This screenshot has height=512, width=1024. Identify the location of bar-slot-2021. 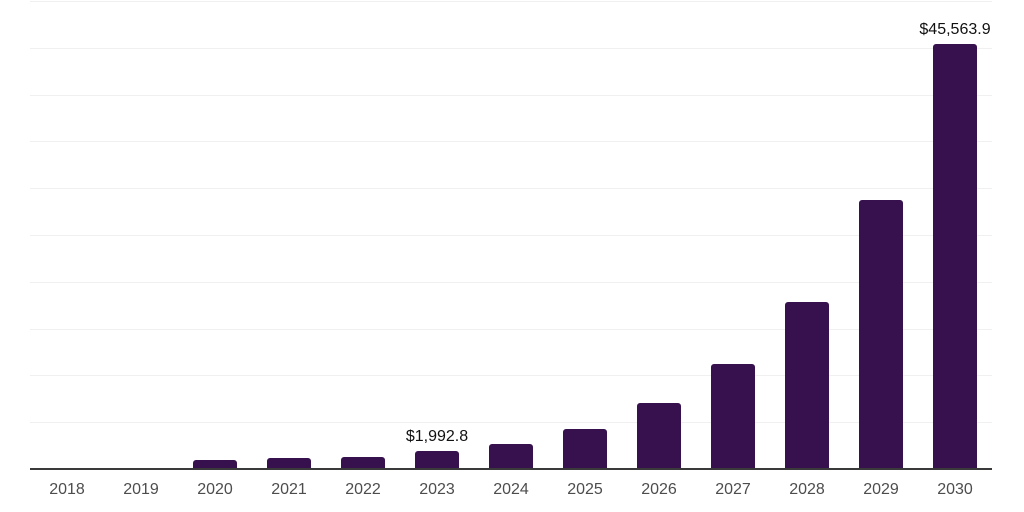
(289, 236).